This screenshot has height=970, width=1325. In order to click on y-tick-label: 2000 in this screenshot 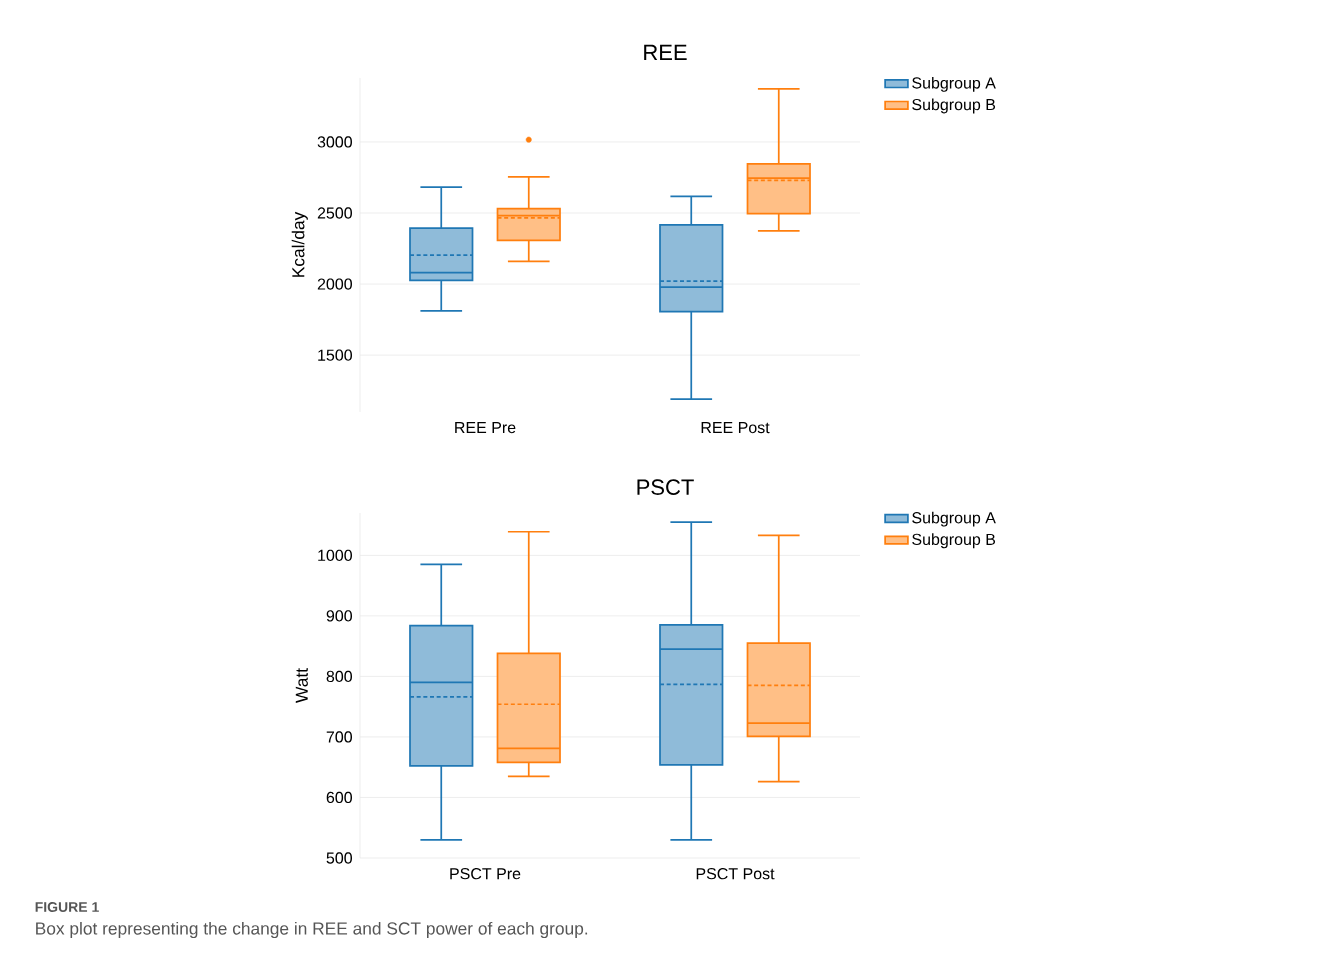, I will do `click(334, 284)`.